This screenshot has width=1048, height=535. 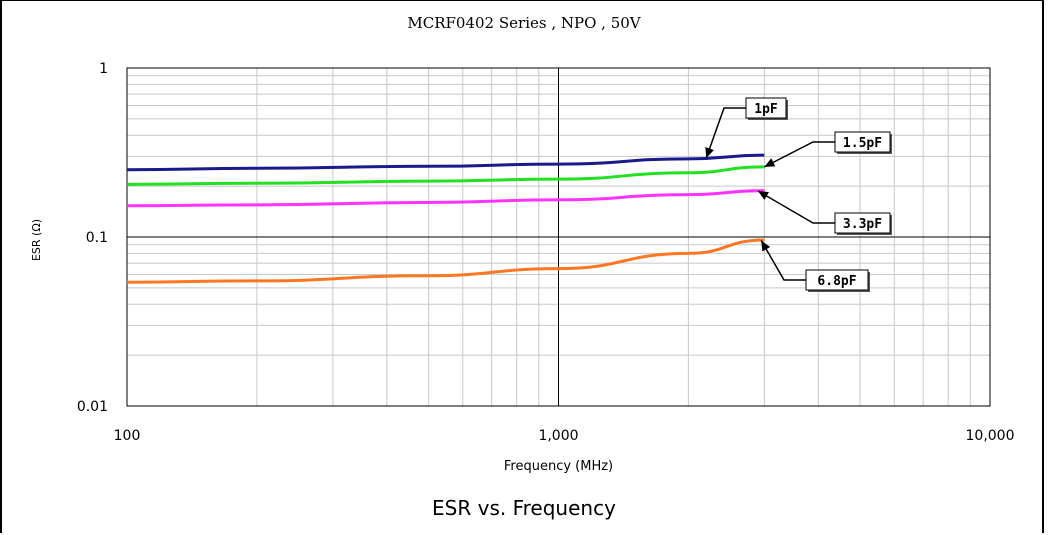 I want to click on callout-label-1pF: 1pF, so click(x=766, y=109).